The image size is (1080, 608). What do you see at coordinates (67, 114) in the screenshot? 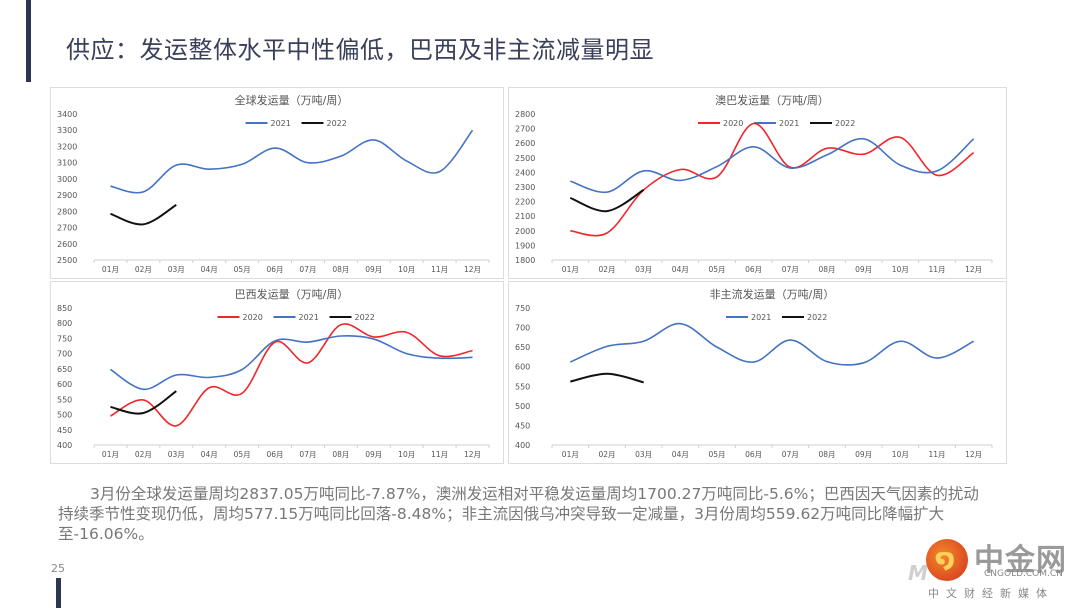
I see `y-tick-label: 3400` at bounding box center [67, 114].